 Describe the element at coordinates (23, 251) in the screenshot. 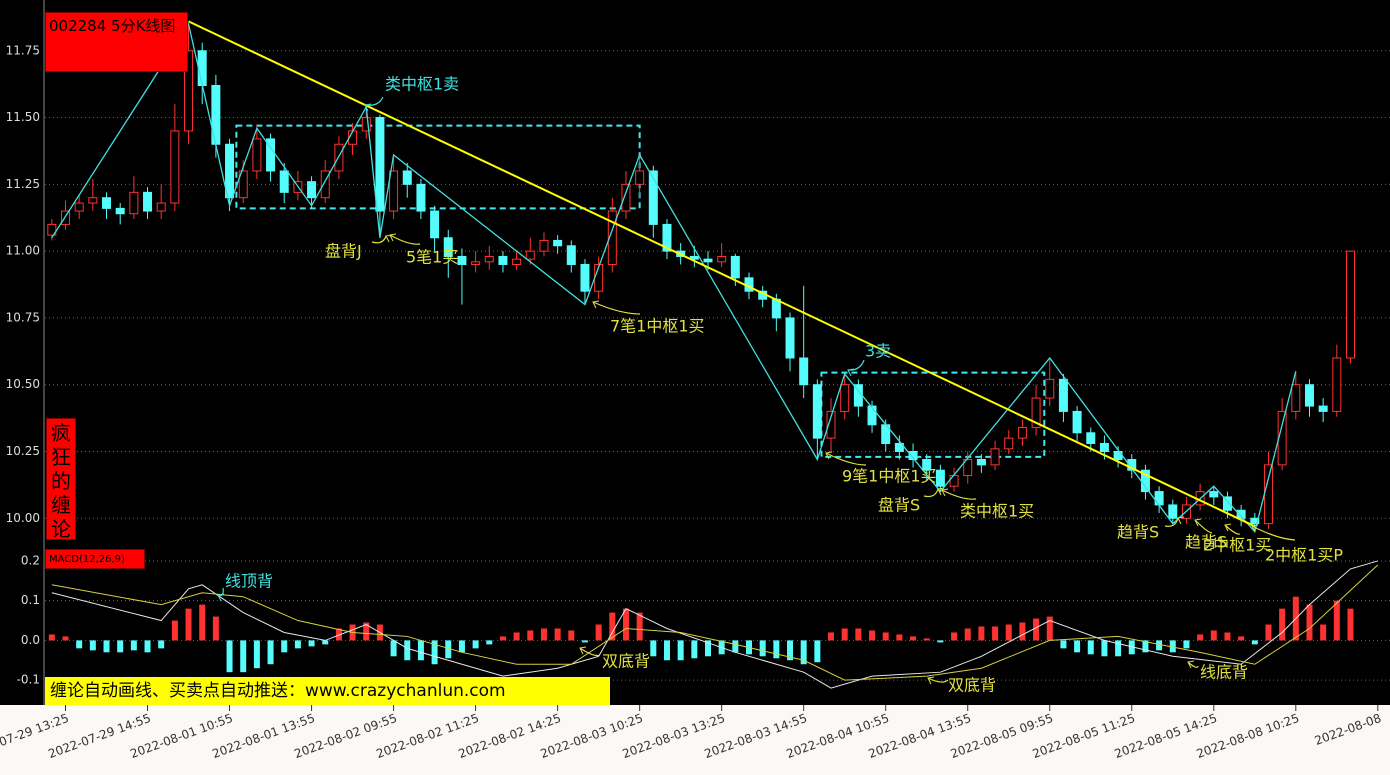

I see `y-tick-label: 11.00` at that location.